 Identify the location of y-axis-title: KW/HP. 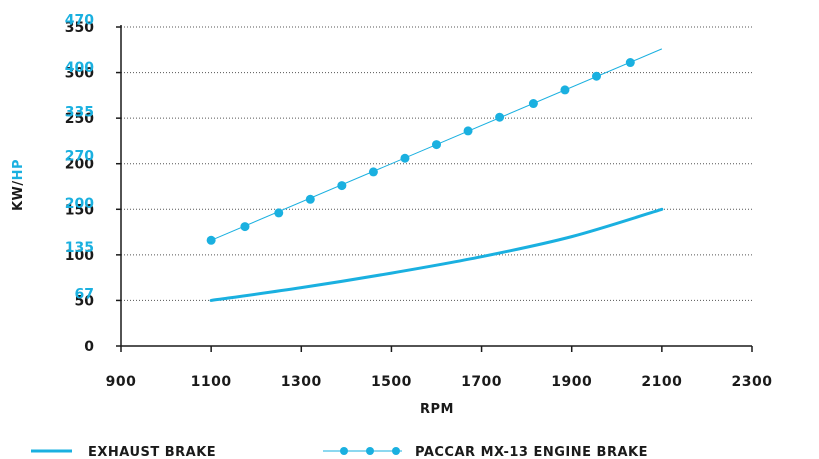
(18, 185).